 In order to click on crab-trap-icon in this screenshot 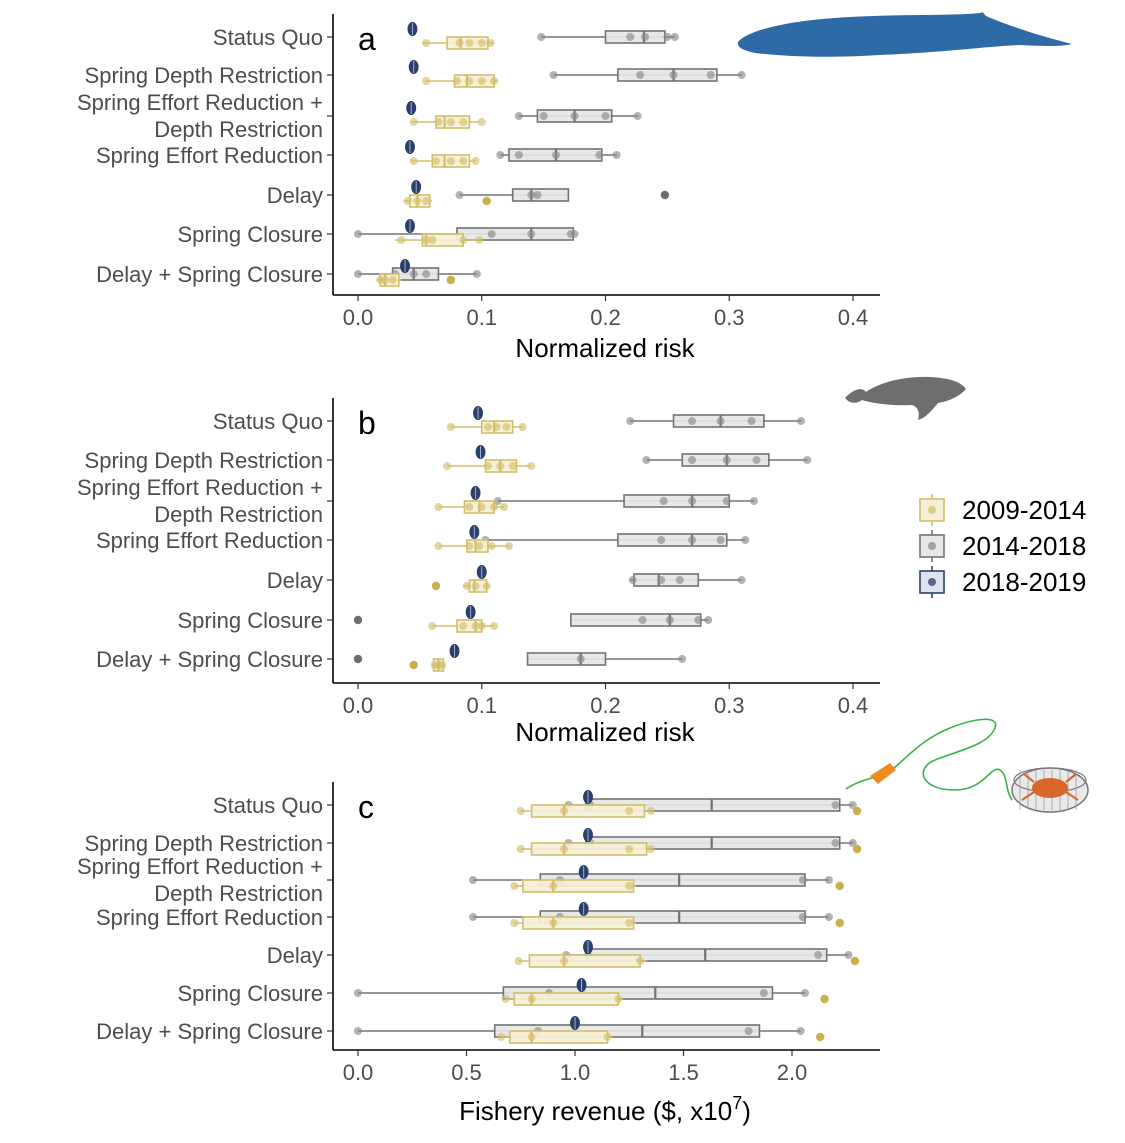, I will do `click(967, 765)`.